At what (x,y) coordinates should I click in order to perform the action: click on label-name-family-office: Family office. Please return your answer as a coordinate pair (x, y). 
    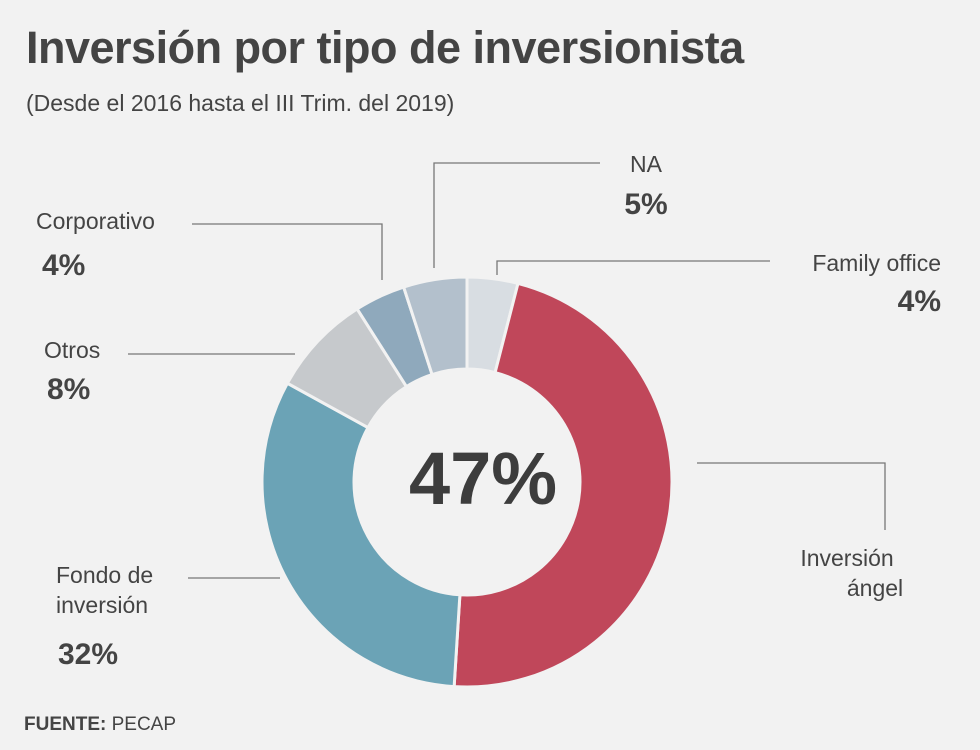
    Looking at the image, I should click on (876, 263).